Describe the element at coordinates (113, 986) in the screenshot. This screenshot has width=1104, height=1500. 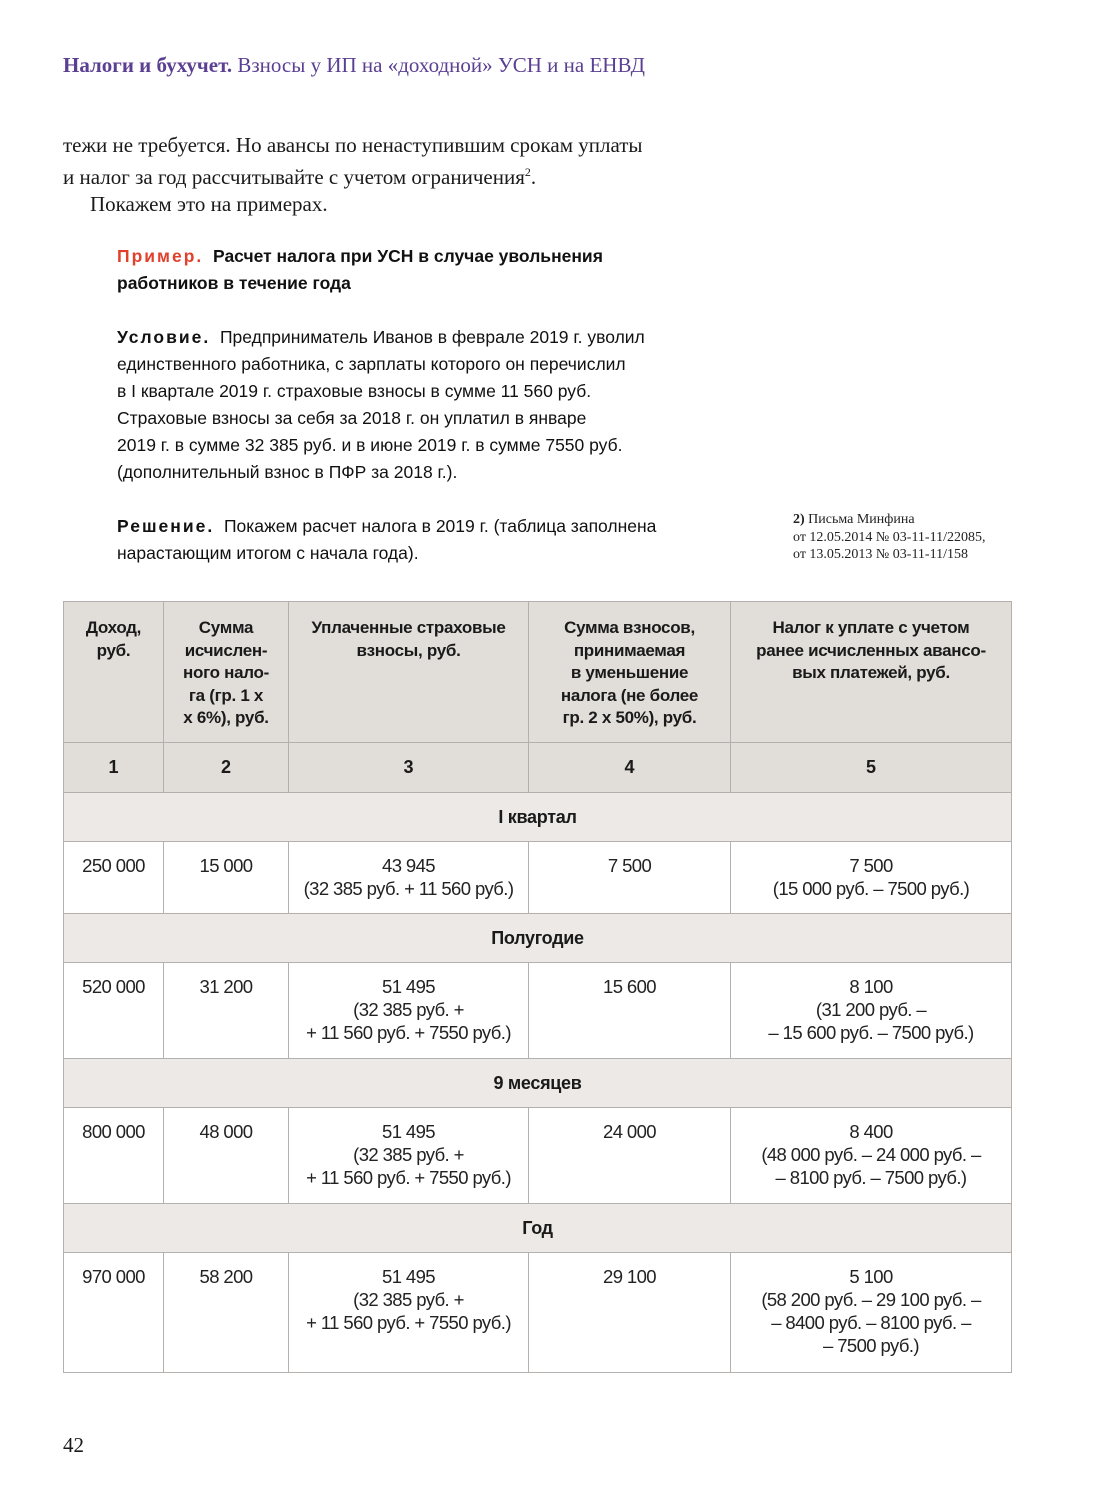
I see `cell-line: 520 000` at that location.